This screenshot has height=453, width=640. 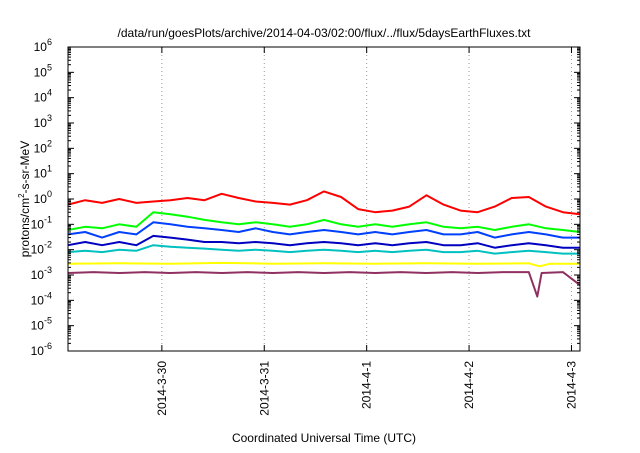 I want to click on y-tick-label: 10³, so click(x=43, y=121).